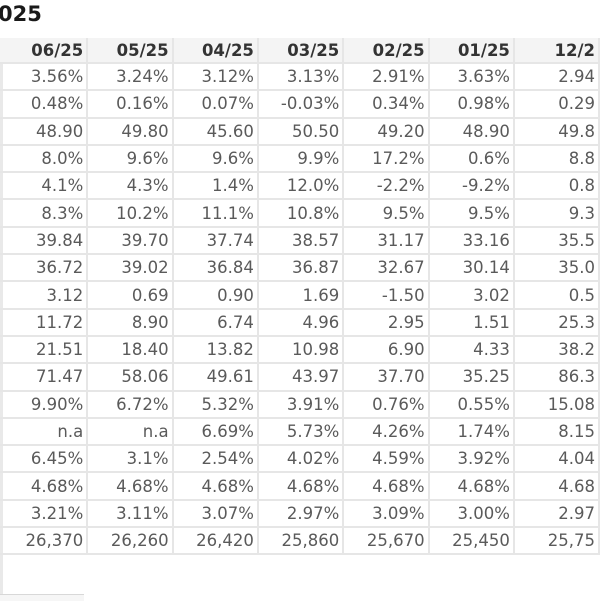 The width and height of the screenshot is (600, 601). I want to click on table-cell: 6.69%, so click(216, 432).